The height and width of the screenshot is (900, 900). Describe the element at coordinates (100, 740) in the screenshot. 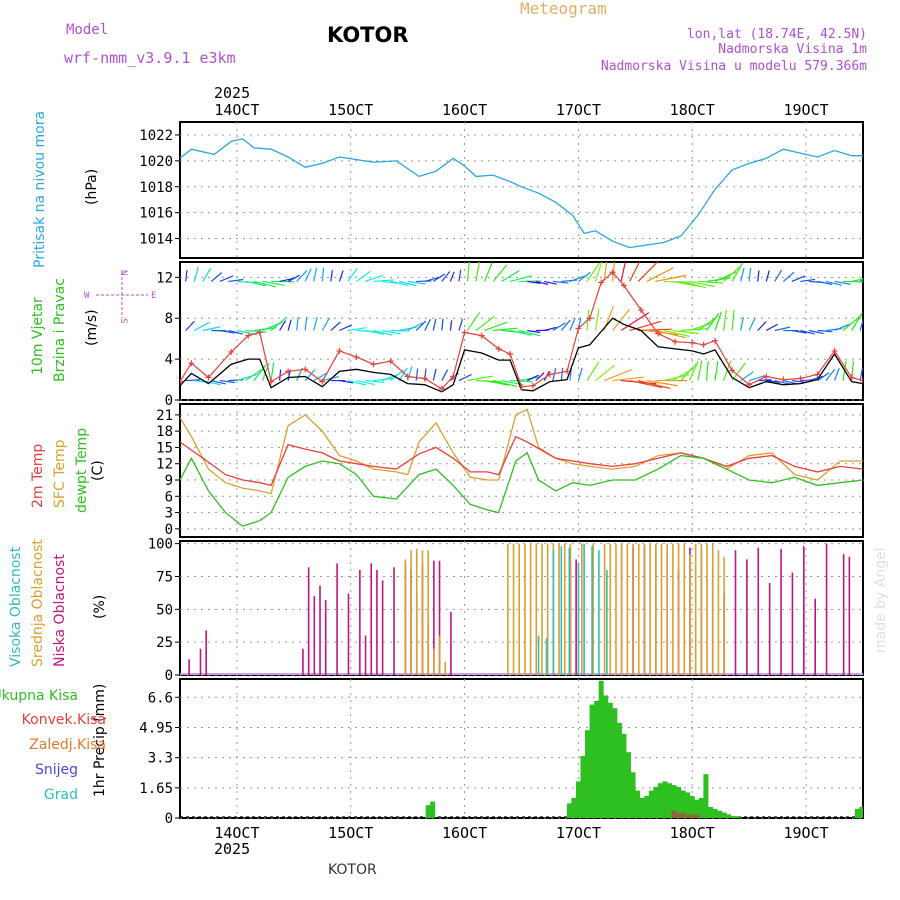

I see `precip-unit: 1hr Precip (mm)` at that location.